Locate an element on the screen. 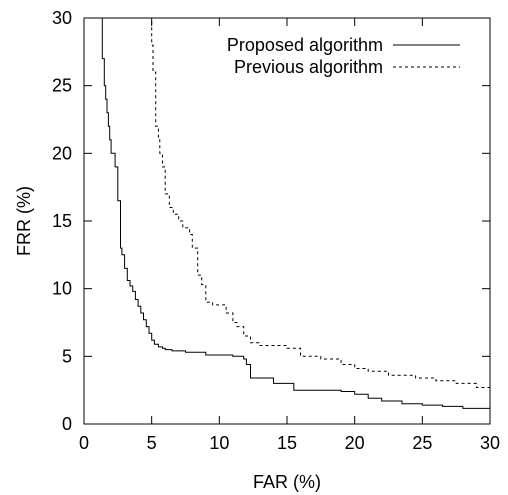 The image size is (508, 495). x-tick-label: 0 is located at coordinates (84, 443).